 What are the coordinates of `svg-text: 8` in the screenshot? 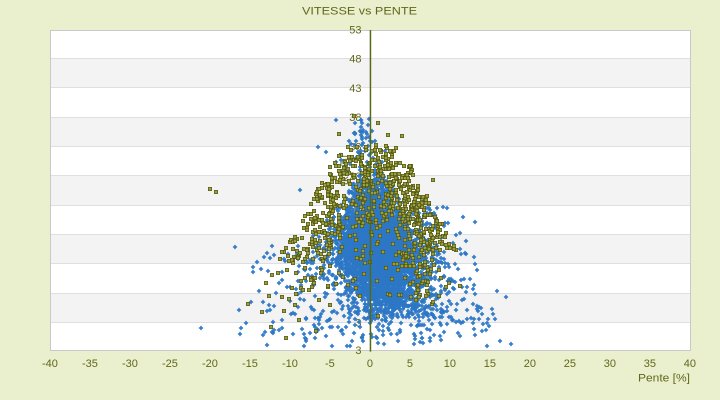 It's located at (358, 294).